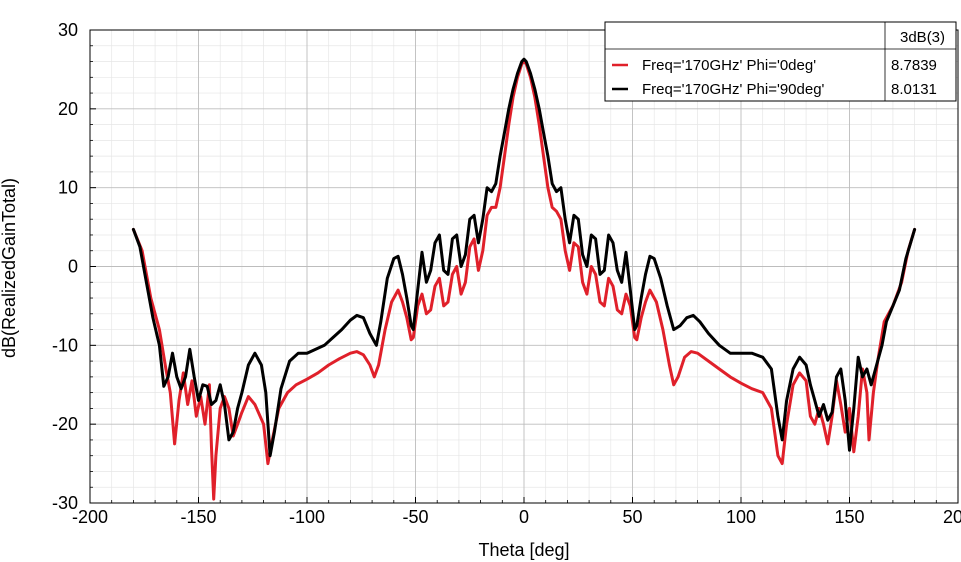 Image resolution: width=961 pixels, height=562 pixels. What do you see at coordinates (68, 30) in the screenshot?
I see `y-tick-label: 30` at bounding box center [68, 30].